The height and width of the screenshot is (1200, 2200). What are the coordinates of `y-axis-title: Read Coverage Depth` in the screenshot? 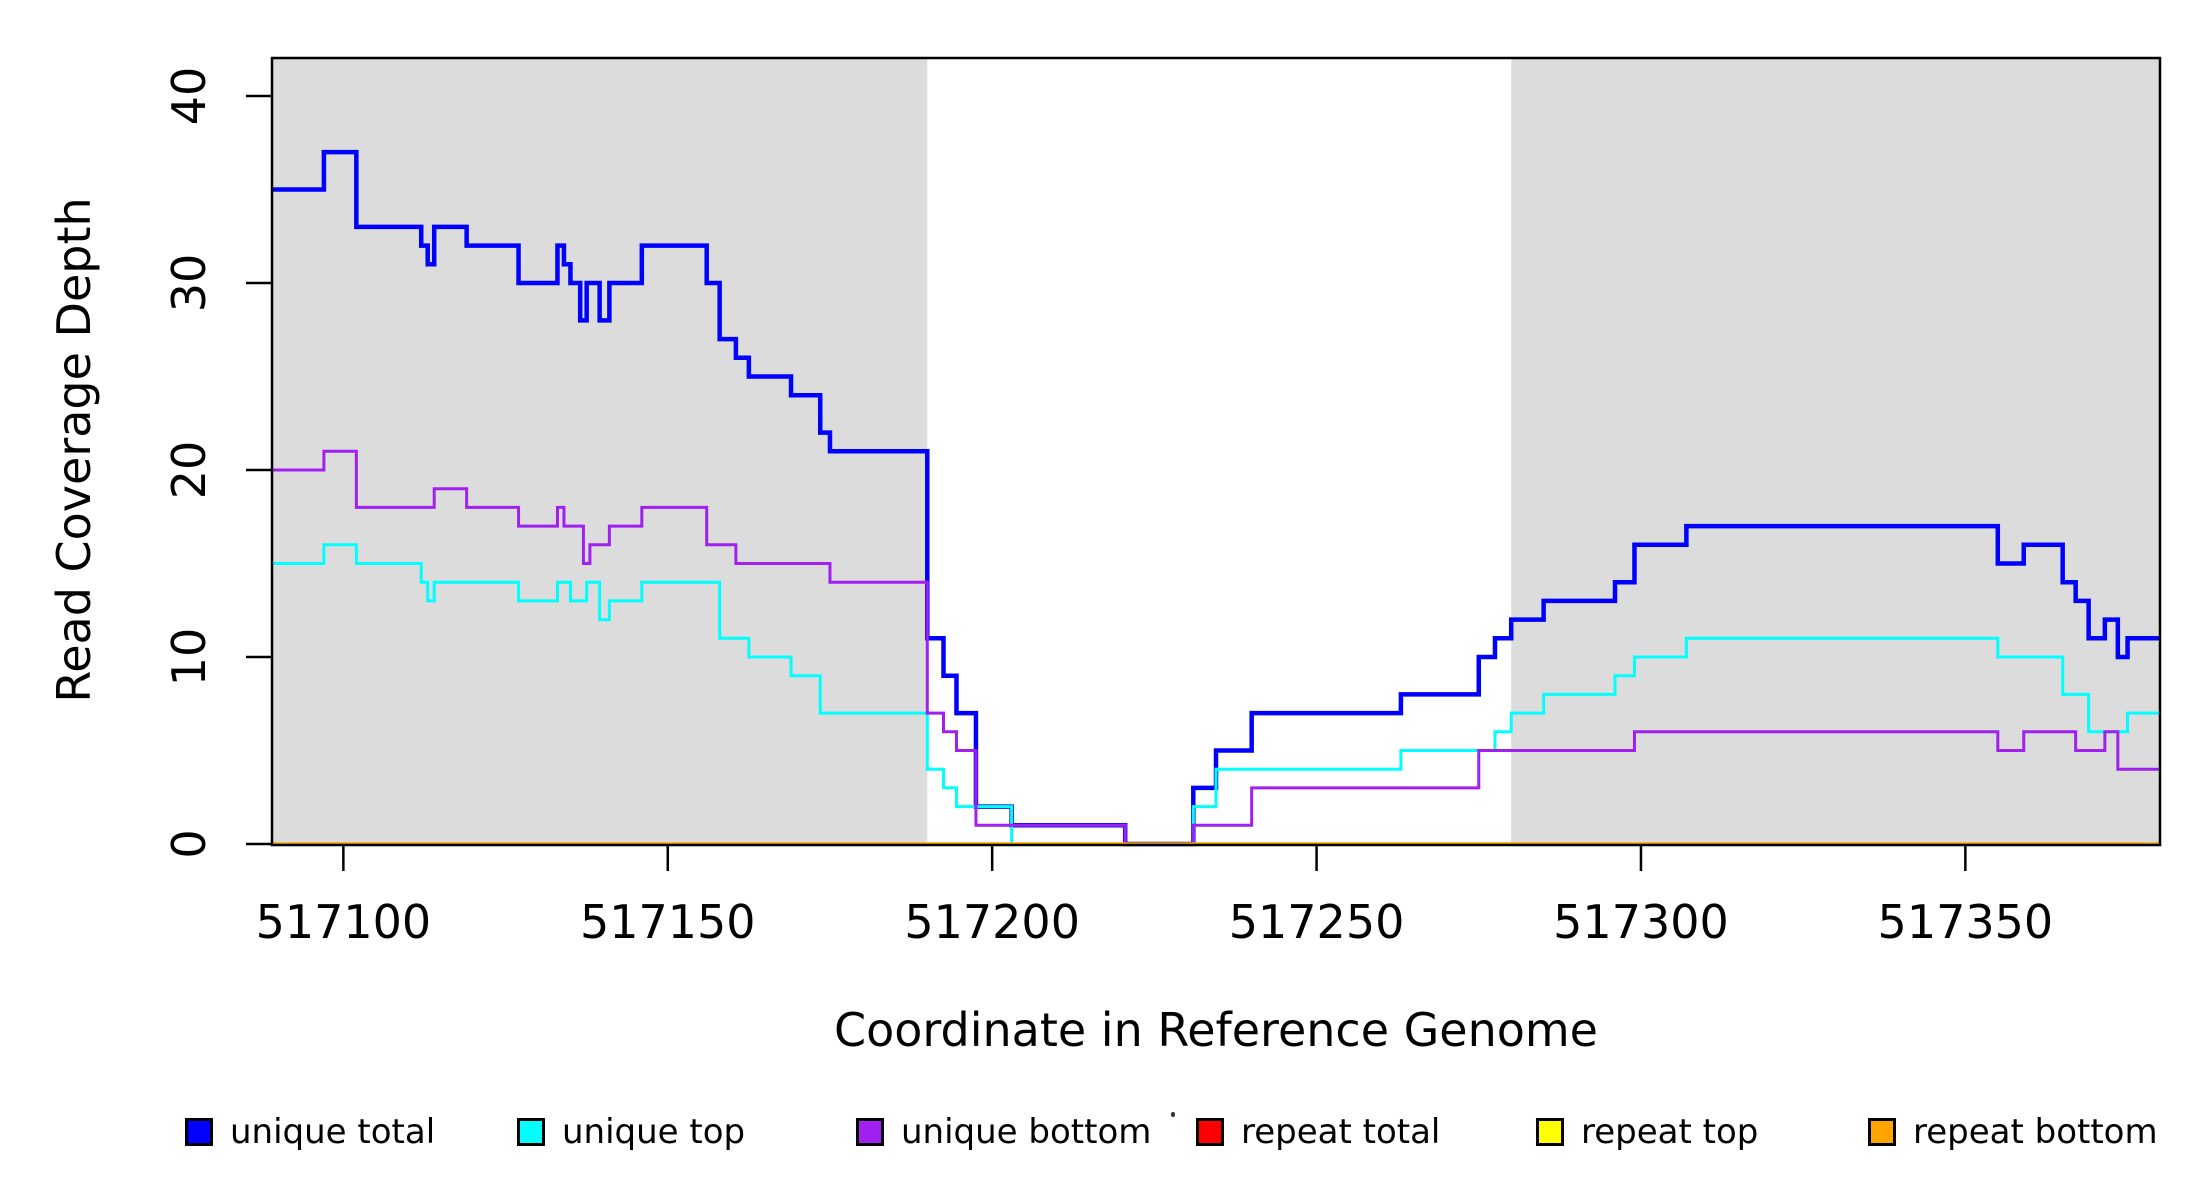 It's located at (74, 450).